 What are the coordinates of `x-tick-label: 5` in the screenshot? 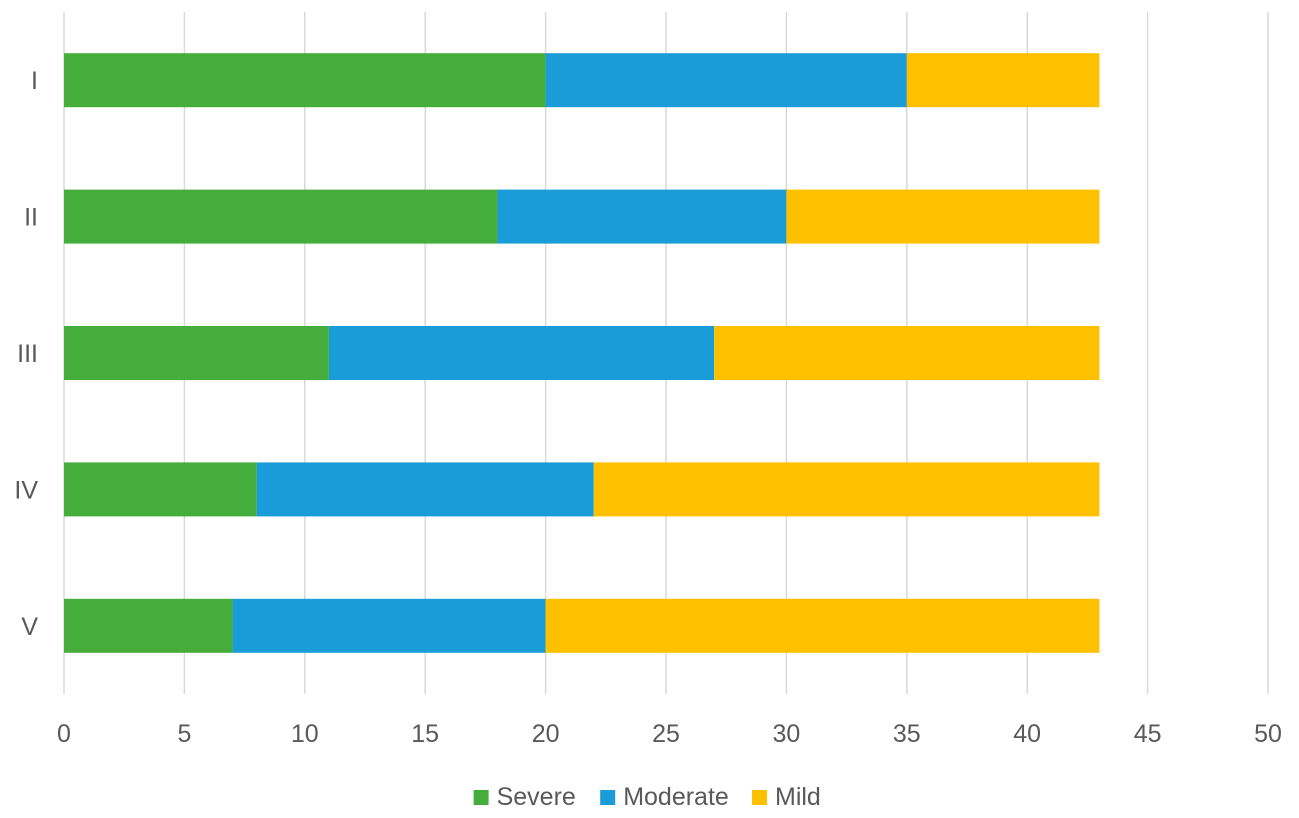 It's located at (184, 734).